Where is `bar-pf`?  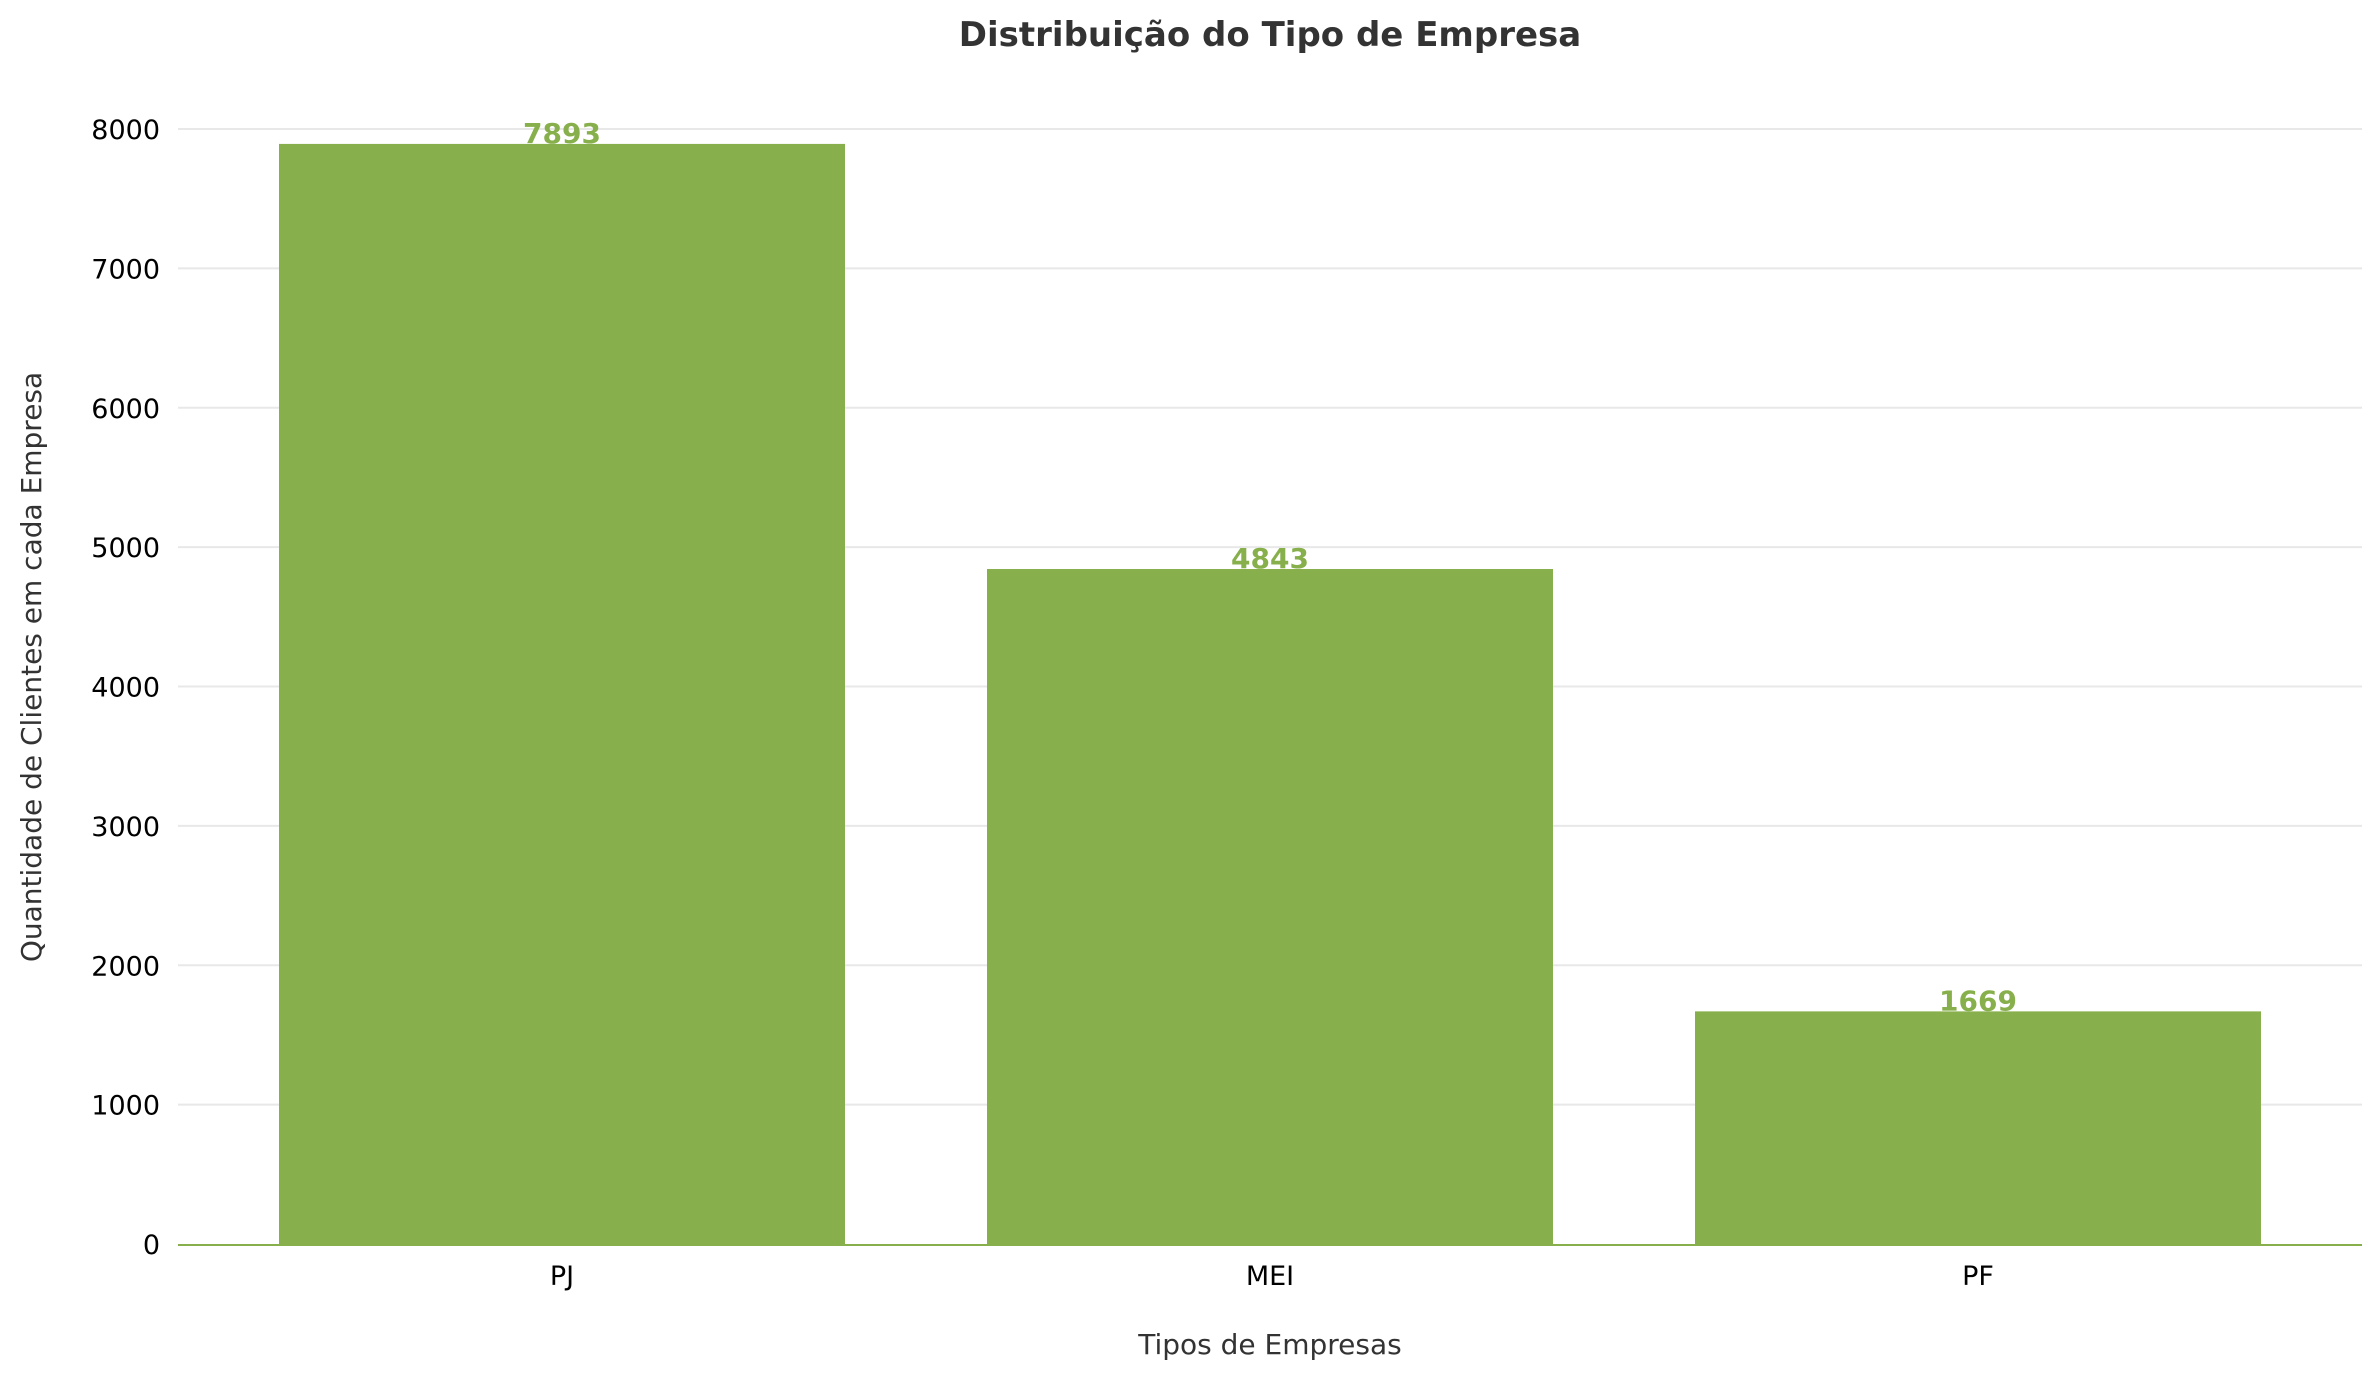 bar-pf is located at coordinates (1978, 1127).